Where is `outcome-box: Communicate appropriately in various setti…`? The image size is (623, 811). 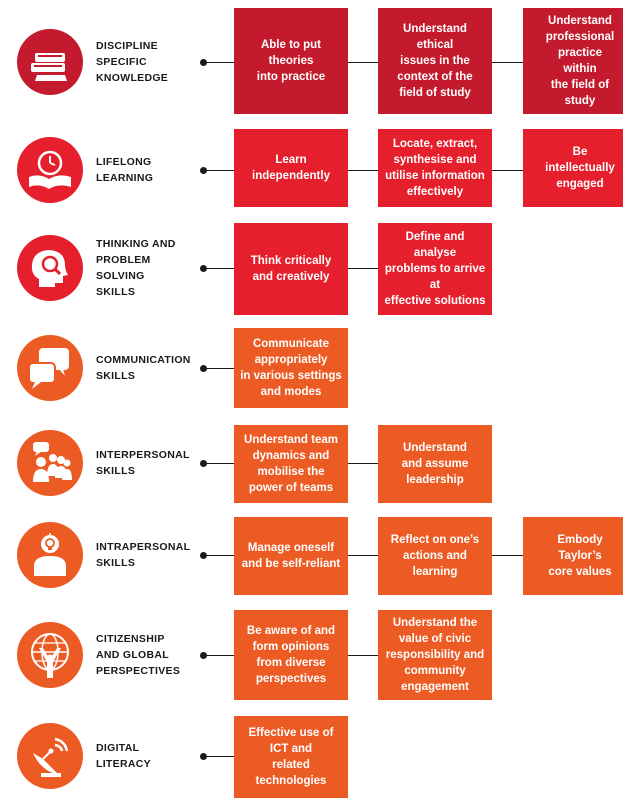
outcome-box: Communicate appropriately in various setti… is located at coordinates (291, 368).